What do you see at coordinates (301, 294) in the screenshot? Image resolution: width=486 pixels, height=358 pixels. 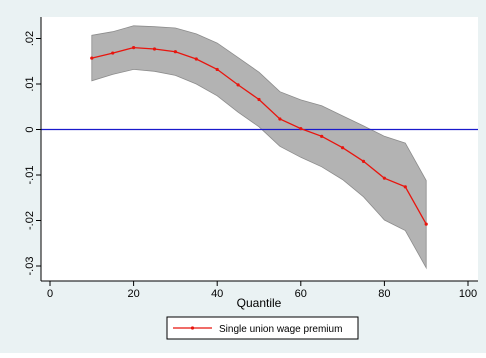 I see `x-tick-label: 60` at bounding box center [301, 294].